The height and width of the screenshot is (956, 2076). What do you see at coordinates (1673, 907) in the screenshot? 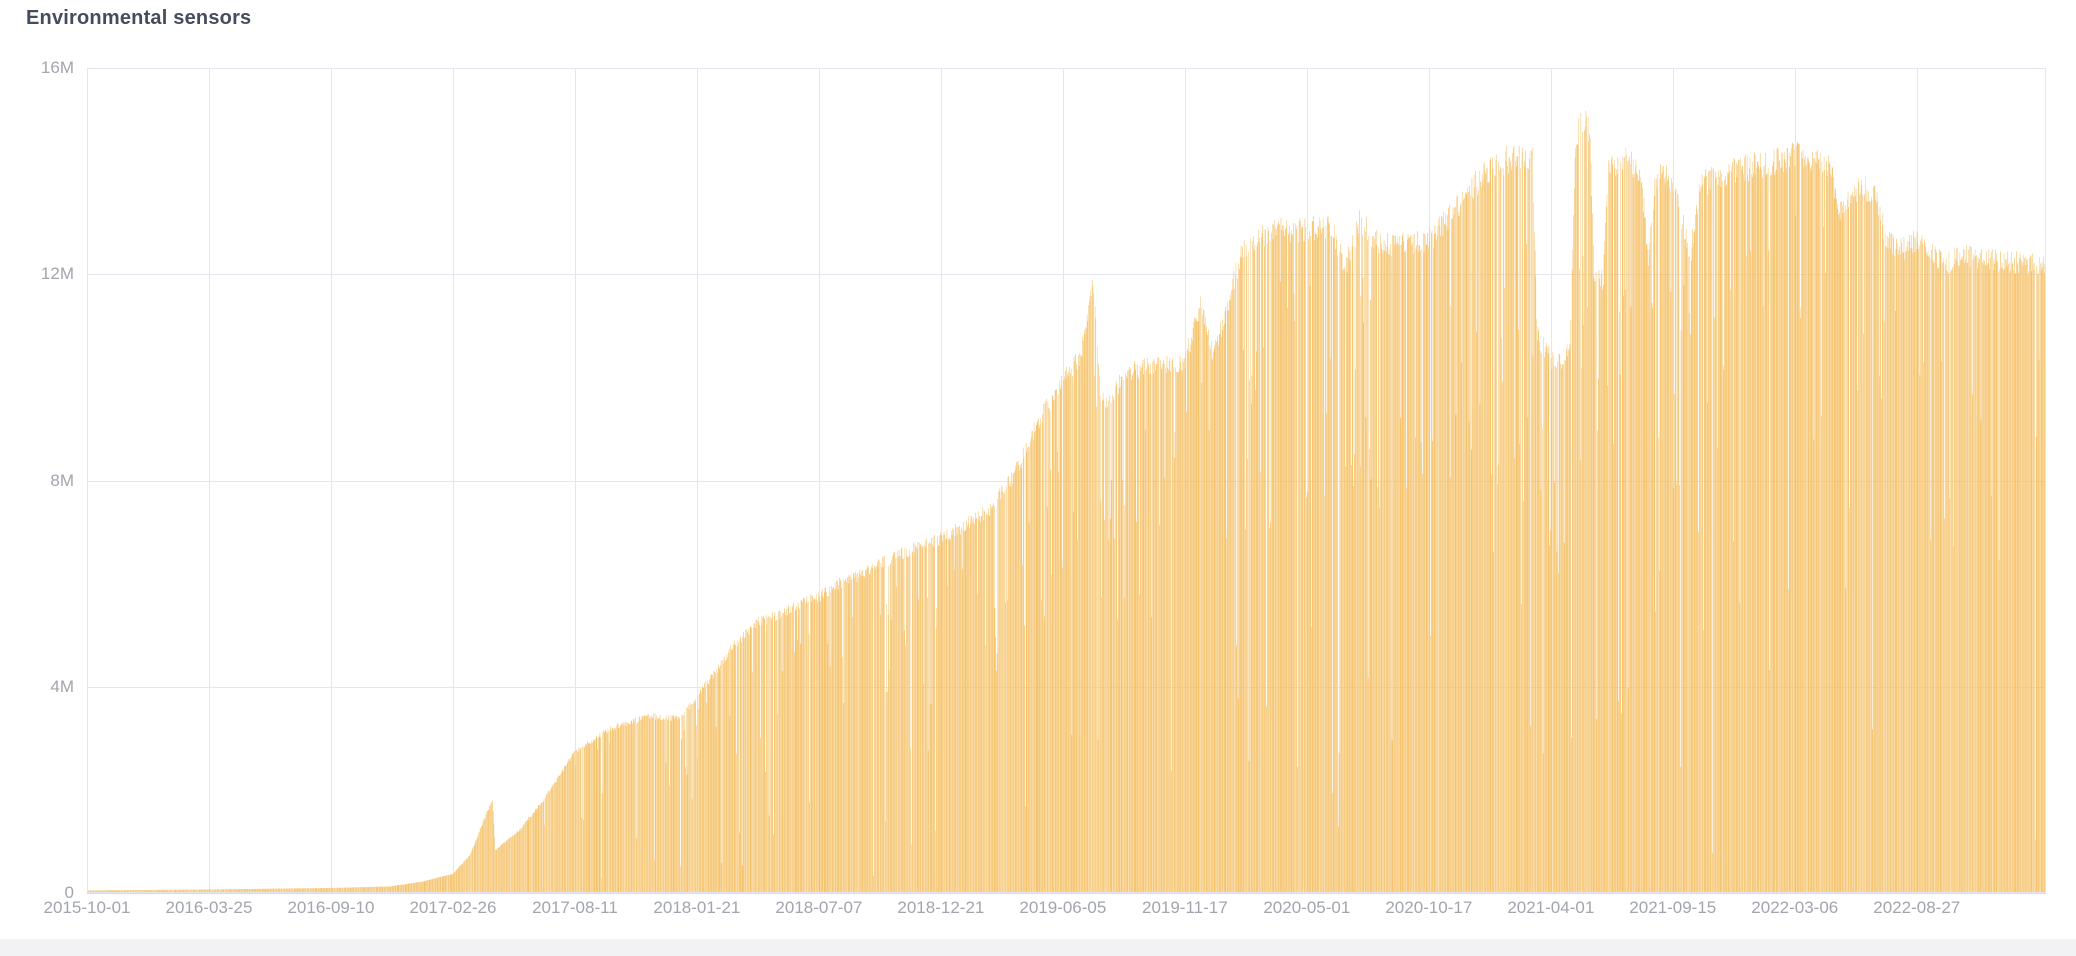
I see `x-axis-tick-label: 2021-09-15` at bounding box center [1673, 907].